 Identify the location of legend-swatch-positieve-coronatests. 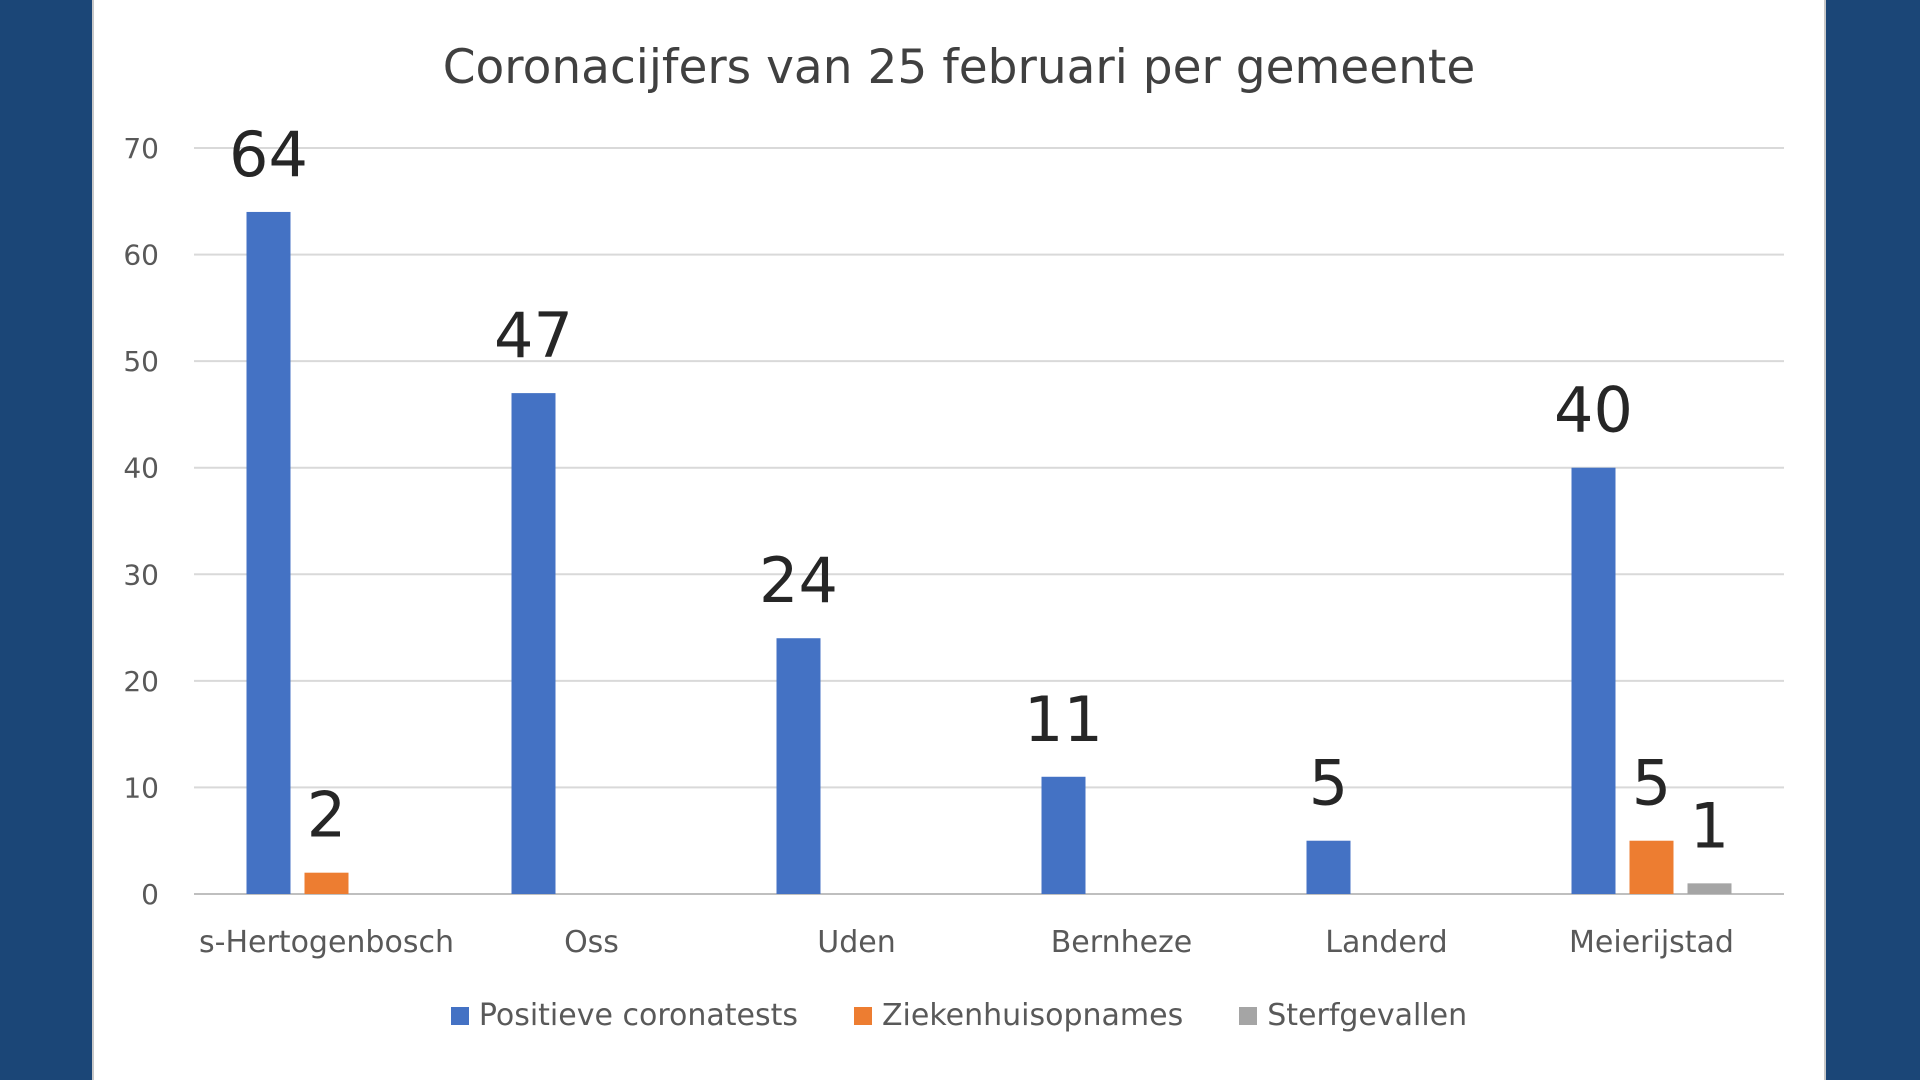
(459, 1015).